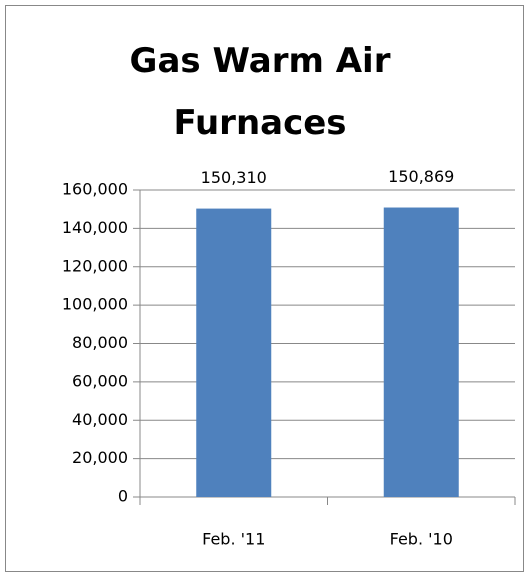  What do you see at coordinates (95, 227) in the screenshot?
I see `y-tick-label: 140,000` at bounding box center [95, 227].